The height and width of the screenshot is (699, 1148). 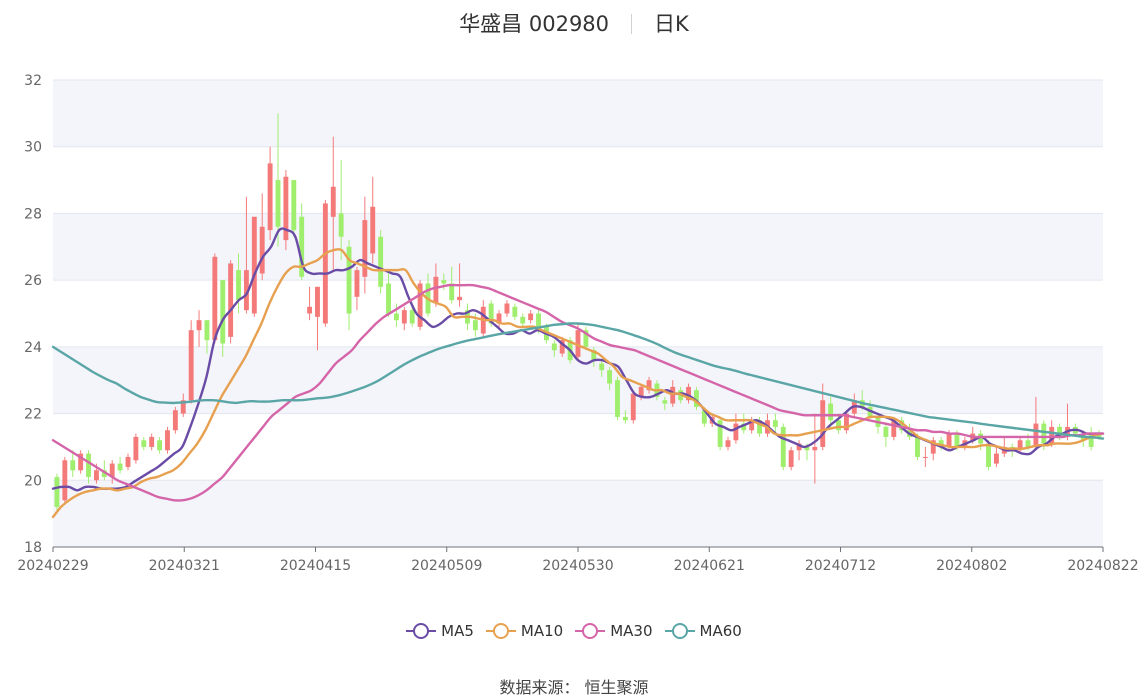 I want to click on stock-name: 华盛昌 002980, so click(x=534, y=24).